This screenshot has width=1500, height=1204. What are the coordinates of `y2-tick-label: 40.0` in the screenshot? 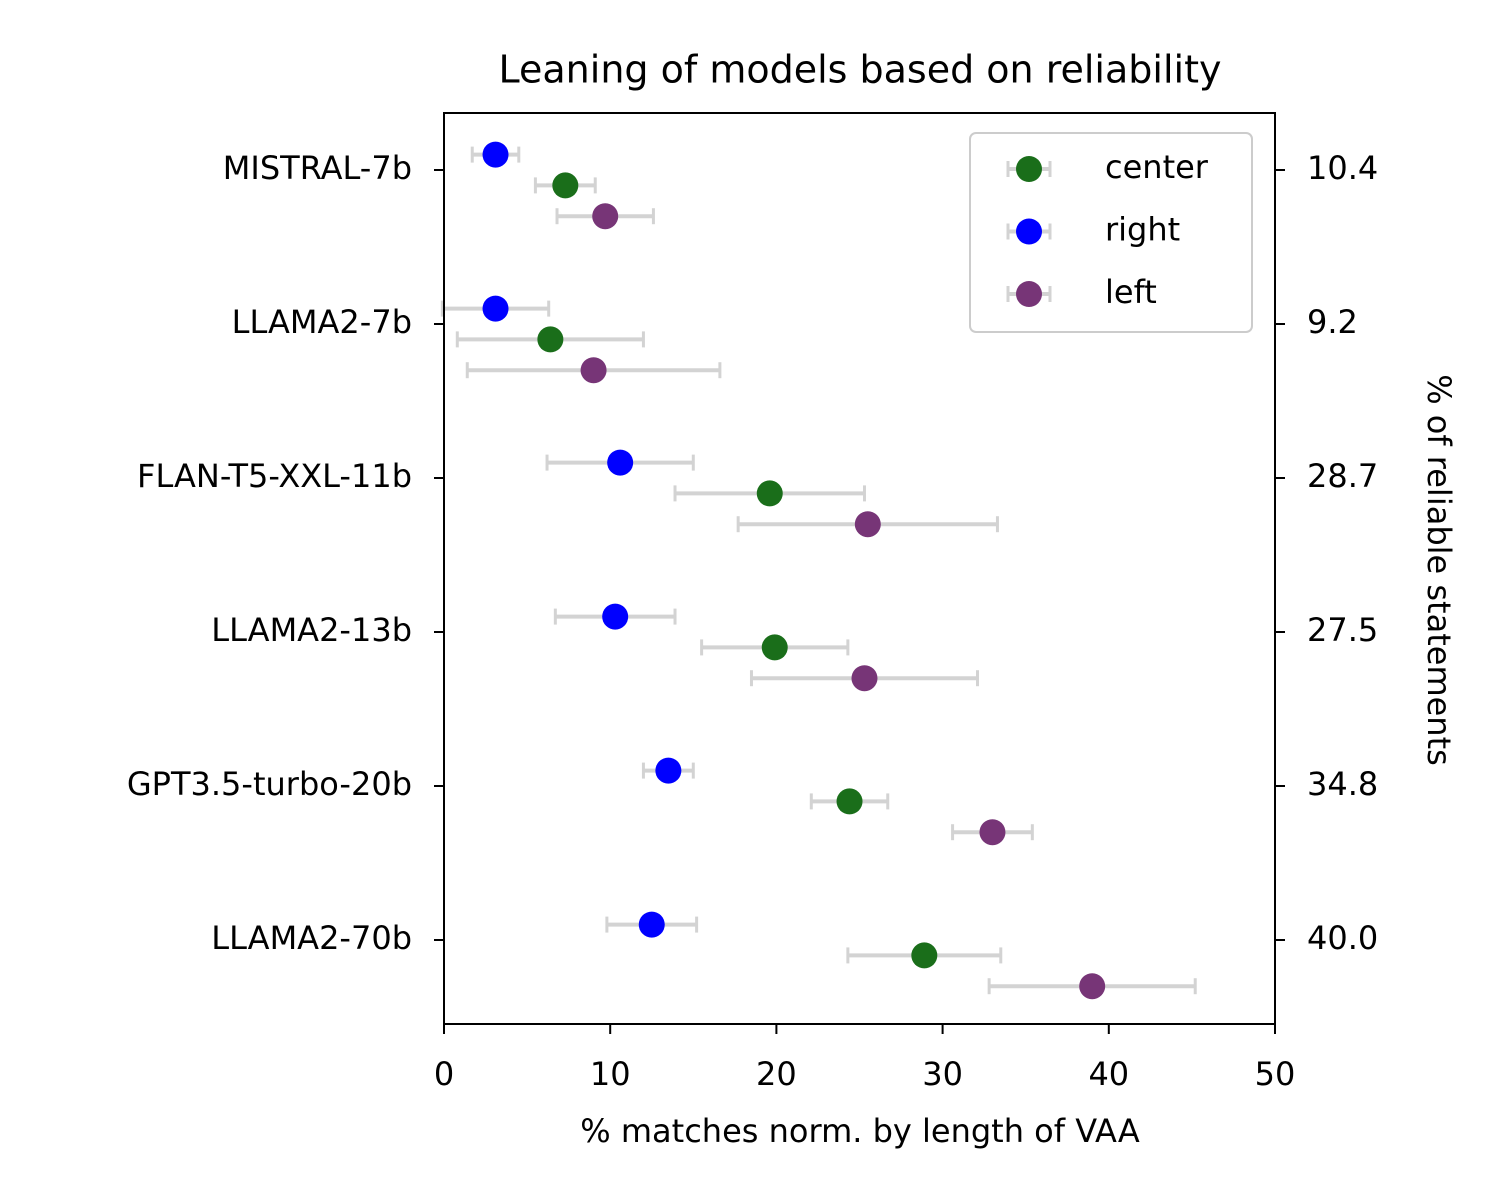 It's located at (1342, 938).